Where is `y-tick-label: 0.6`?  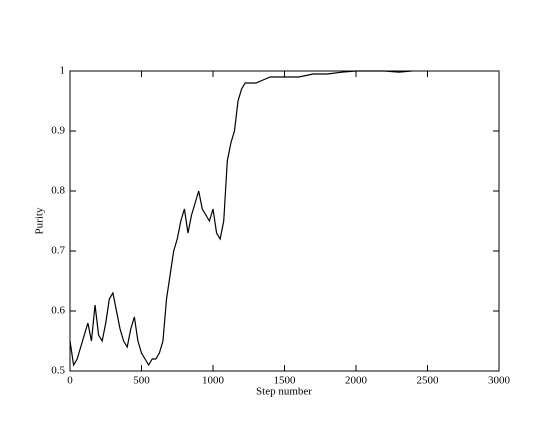 y-tick-label: 0.6 is located at coordinates (58, 311).